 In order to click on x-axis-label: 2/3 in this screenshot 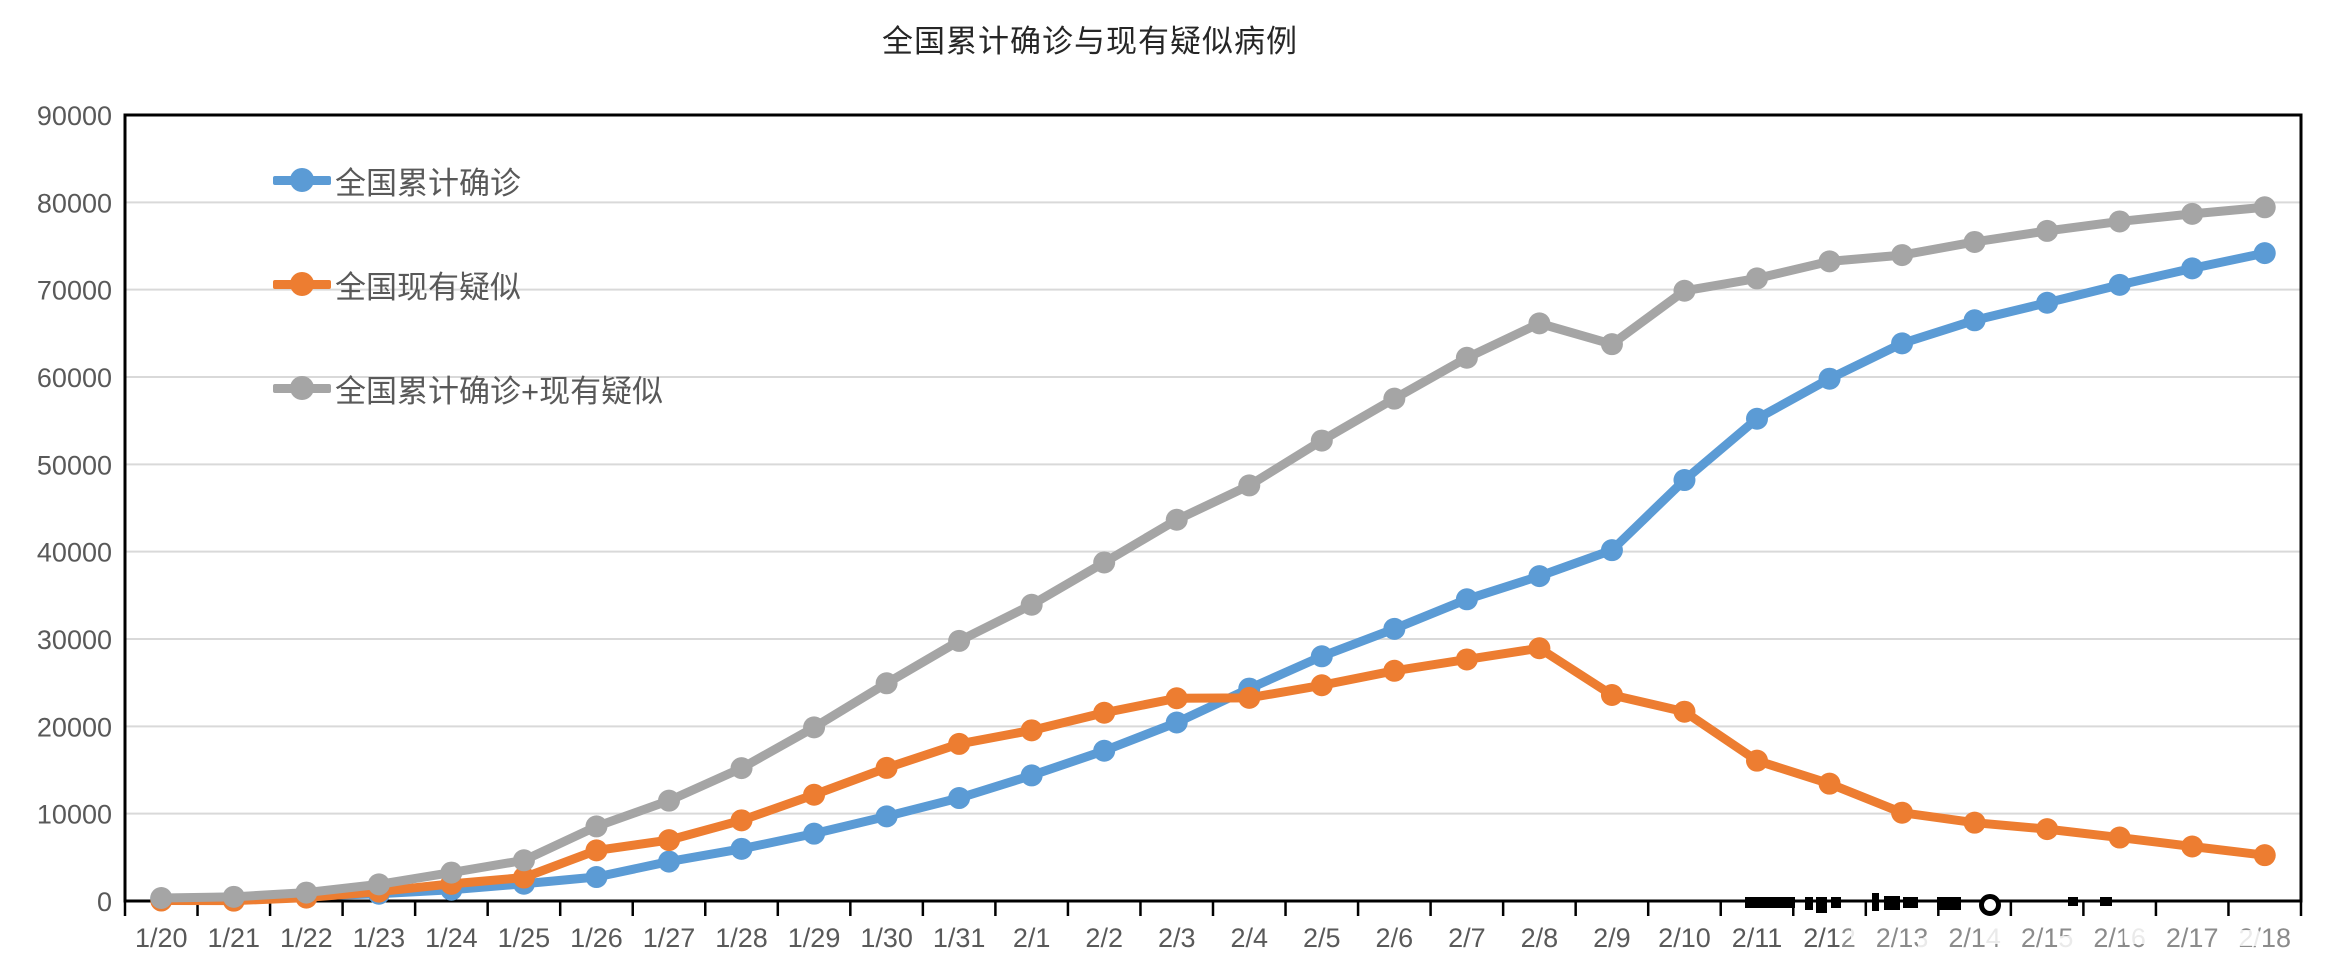, I will do `click(1177, 938)`.